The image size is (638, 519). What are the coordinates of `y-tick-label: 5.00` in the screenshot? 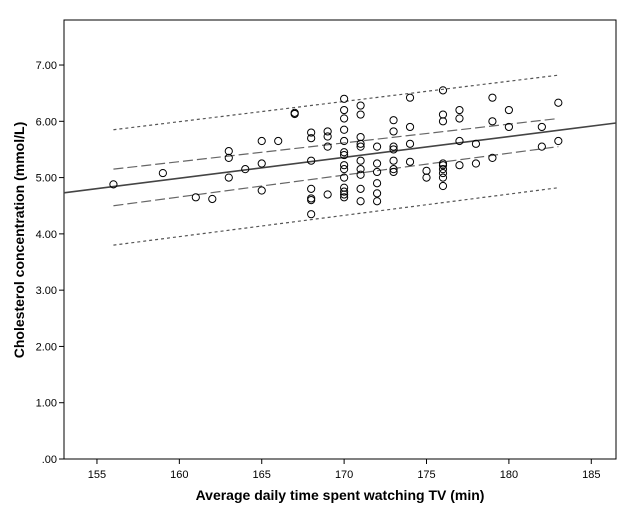 It's located at (46, 179).